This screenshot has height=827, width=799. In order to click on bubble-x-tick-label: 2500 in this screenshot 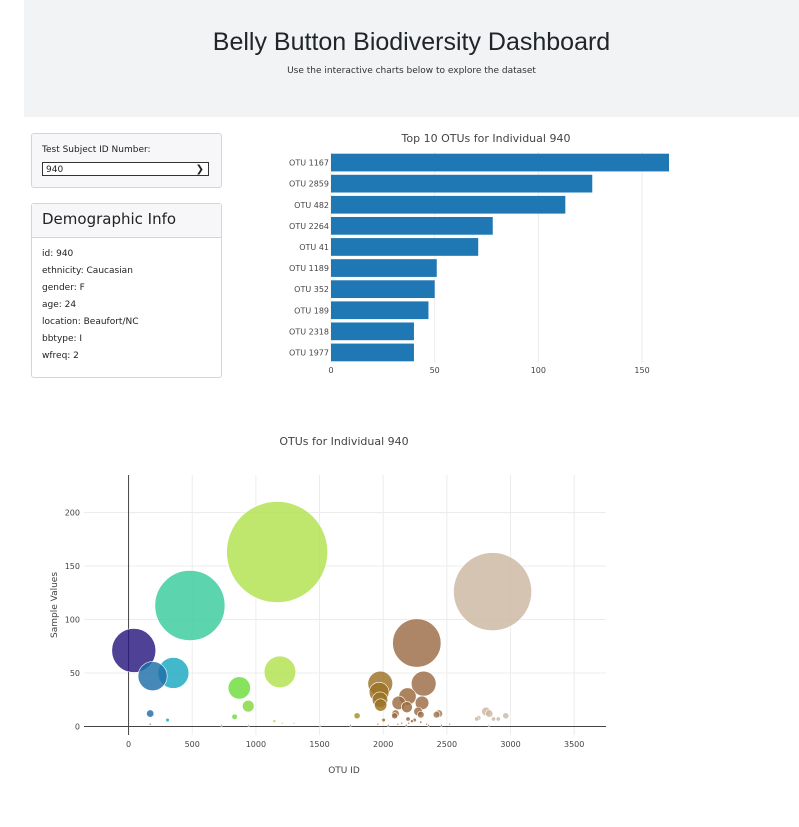, I will do `click(447, 744)`.